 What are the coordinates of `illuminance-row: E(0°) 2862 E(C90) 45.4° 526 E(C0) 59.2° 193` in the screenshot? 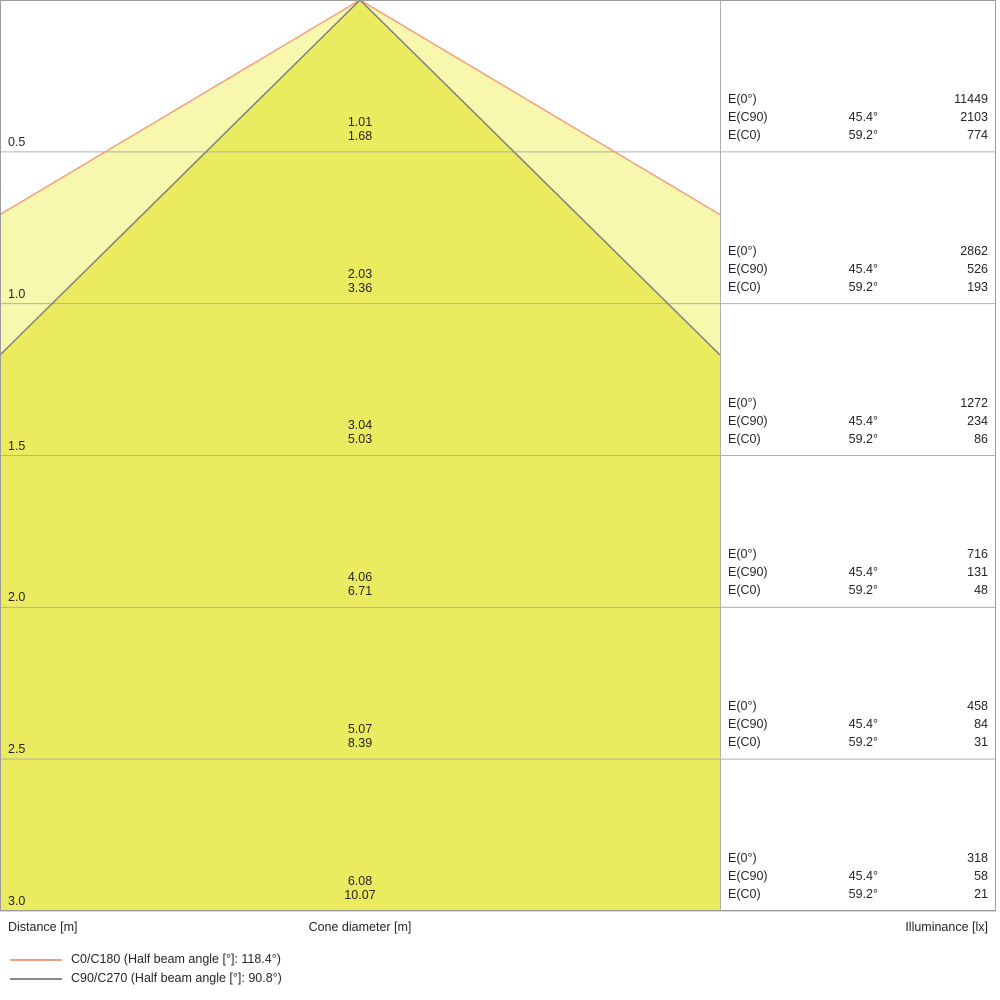 It's located at (858, 269).